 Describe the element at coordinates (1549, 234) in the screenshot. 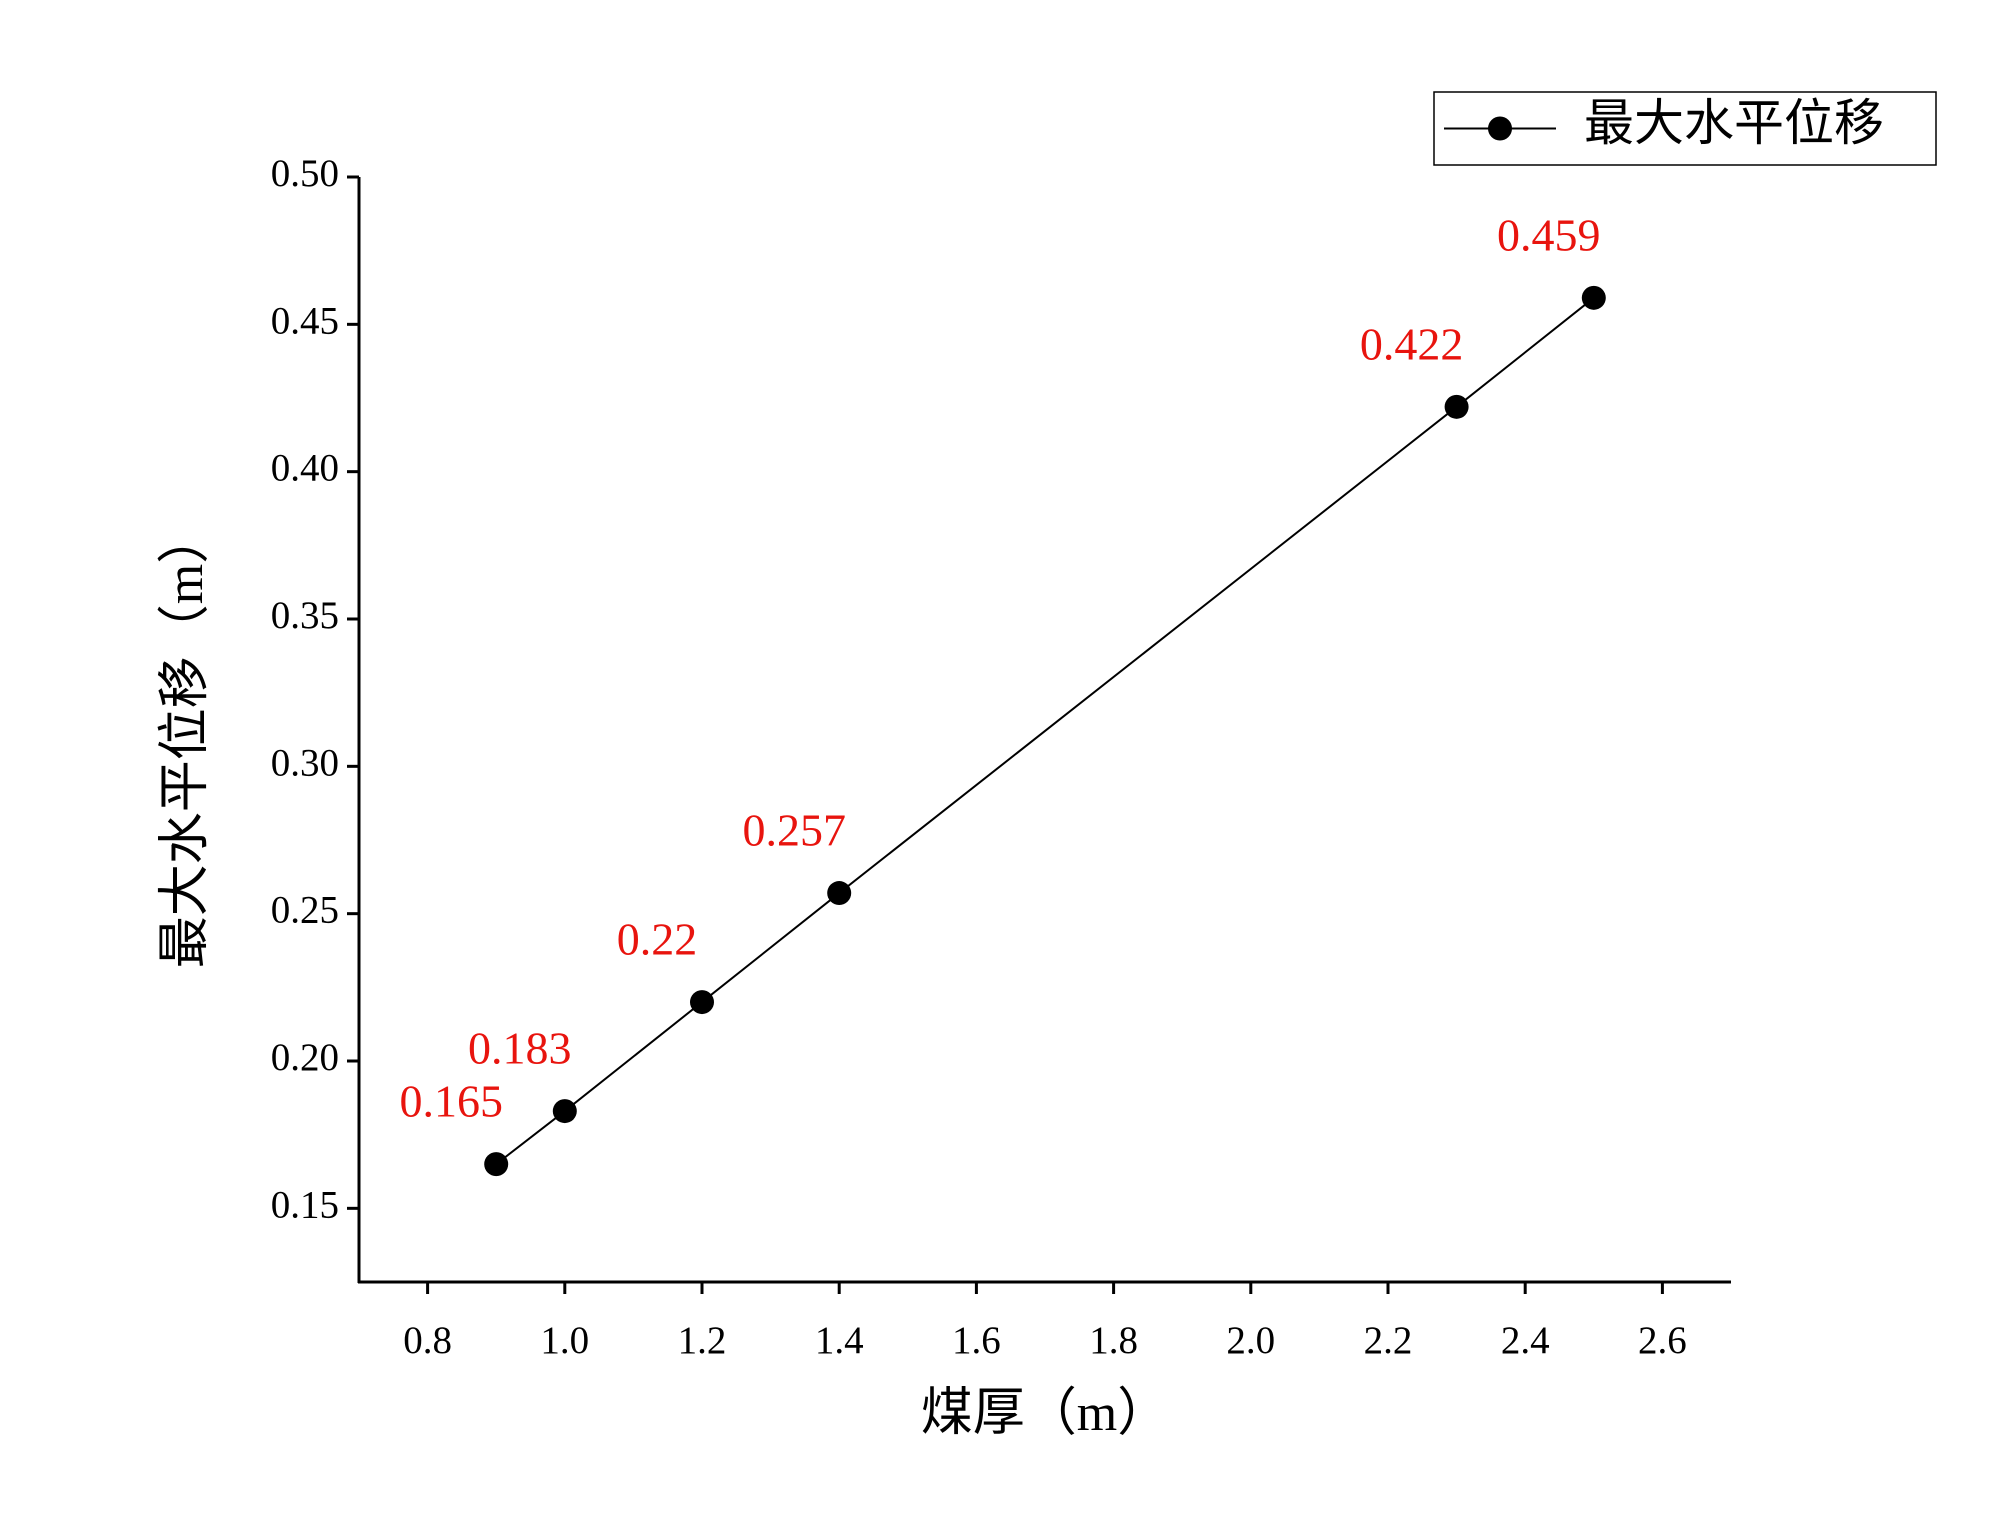

I see `value-label: 0.459` at that location.